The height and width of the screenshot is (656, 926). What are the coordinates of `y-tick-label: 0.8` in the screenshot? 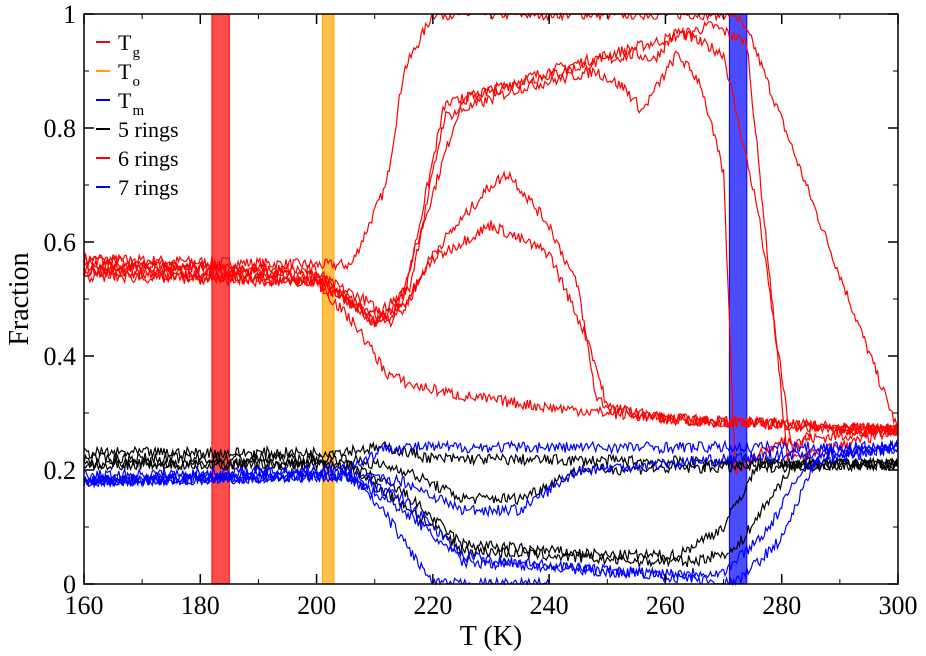 It's located at (60, 128).